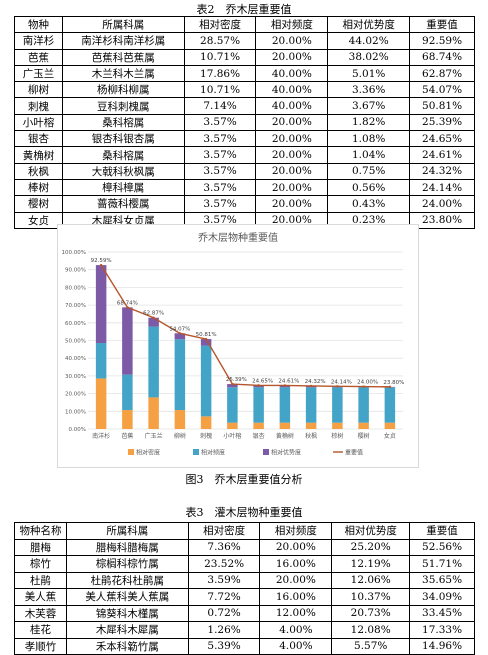  What do you see at coordinates (39, 57) in the screenshot?
I see `table-cell: 芭蕉` at bounding box center [39, 57].